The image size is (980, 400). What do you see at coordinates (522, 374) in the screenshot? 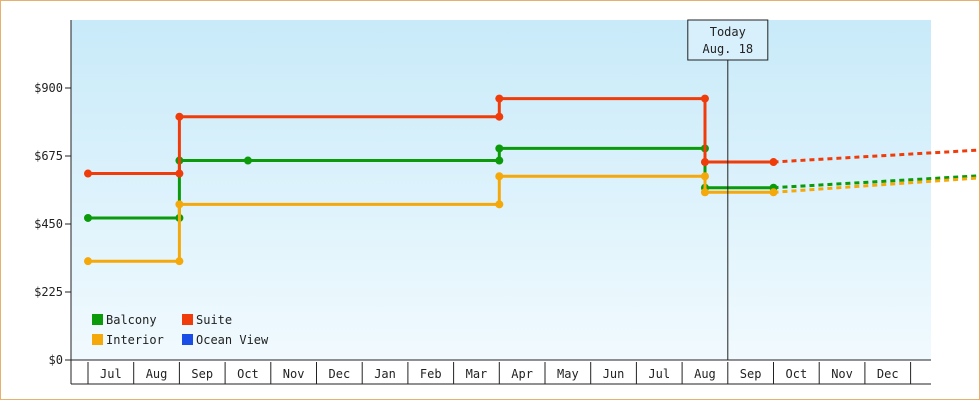
I see `x-month-label: Apr` at bounding box center [522, 374].